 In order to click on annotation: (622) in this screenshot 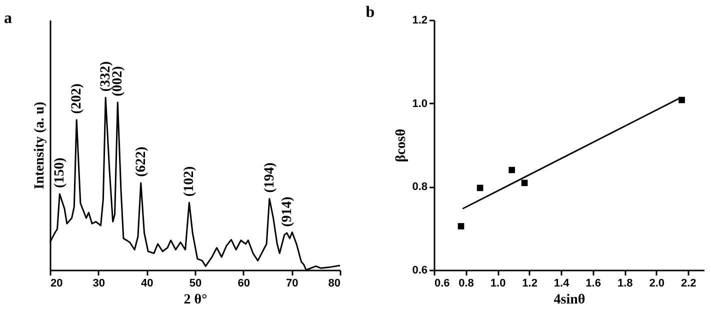, I will do `click(141, 161)`.